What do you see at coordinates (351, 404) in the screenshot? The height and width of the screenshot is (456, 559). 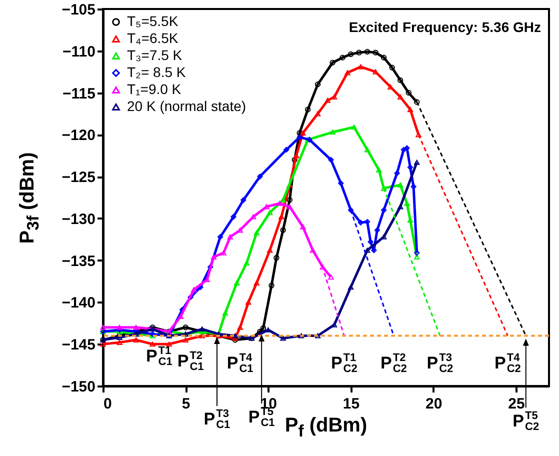 I see `x-tick-label: 15` at bounding box center [351, 404].